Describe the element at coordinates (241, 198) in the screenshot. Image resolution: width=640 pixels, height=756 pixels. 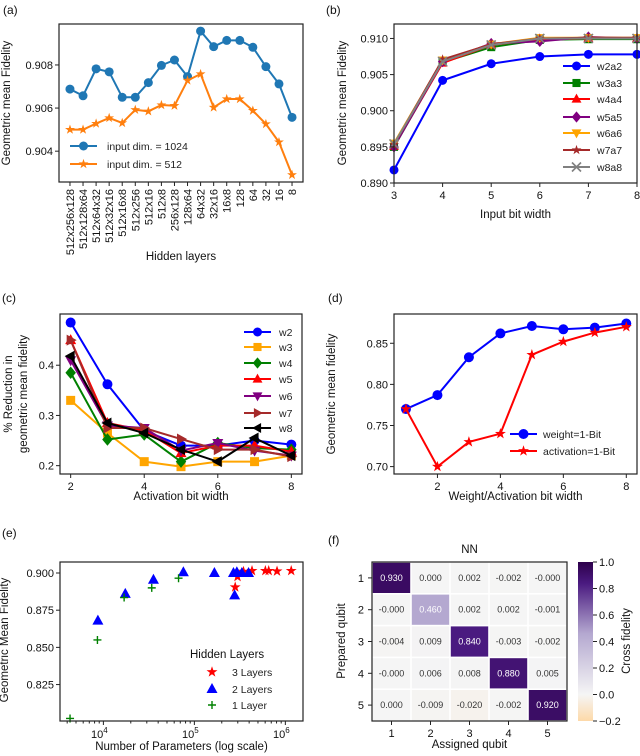
I see `x-tick-label: 128` at that location.